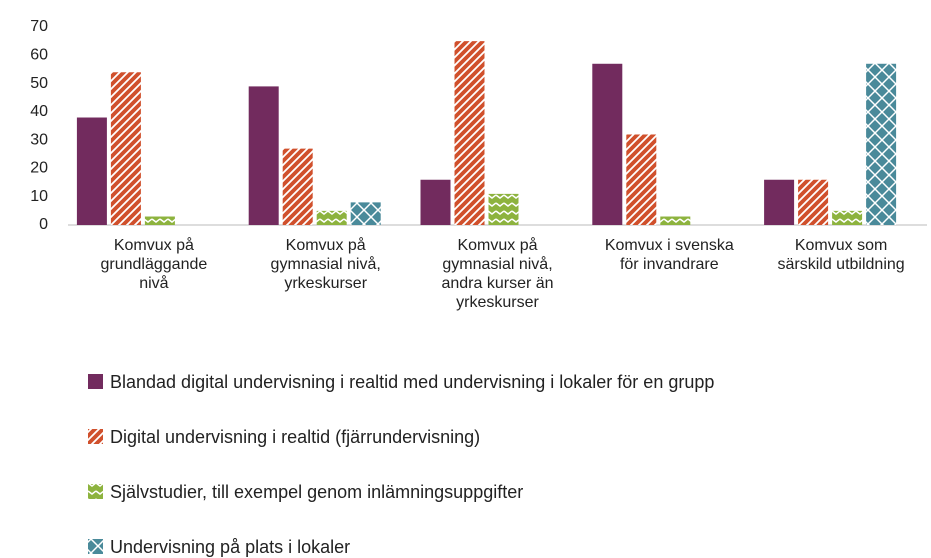 The height and width of the screenshot is (558, 931). What do you see at coordinates (39, 168) in the screenshot?
I see `y-tick-label: 20` at bounding box center [39, 168].